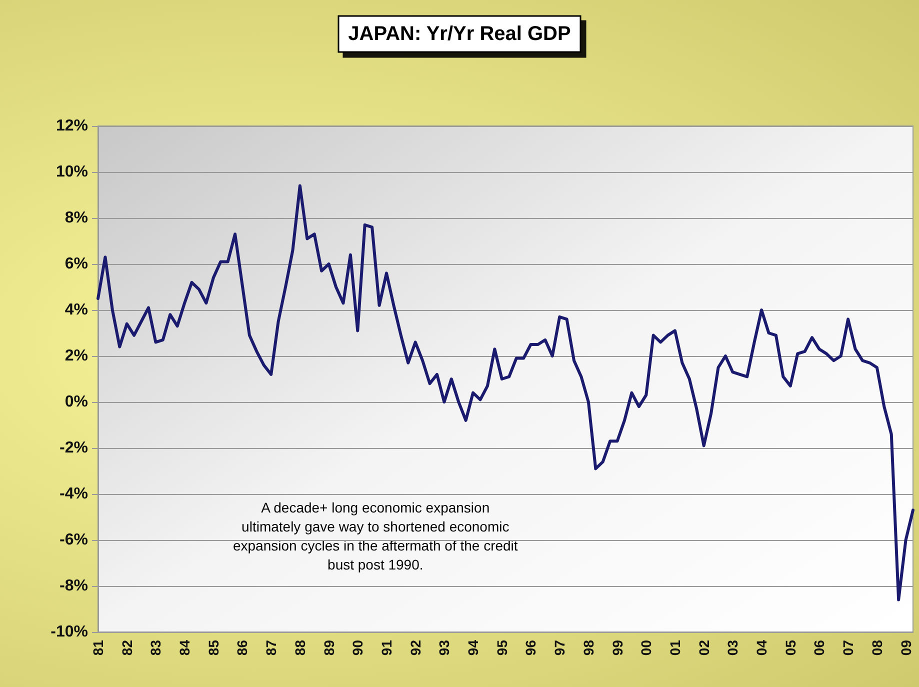 Image resolution: width=919 pixels, height=687 pixels. What do you see at coordinates (646, 648) in the screenshot?
I see `x-tick-label: 00` at bounding box center [646, 648].